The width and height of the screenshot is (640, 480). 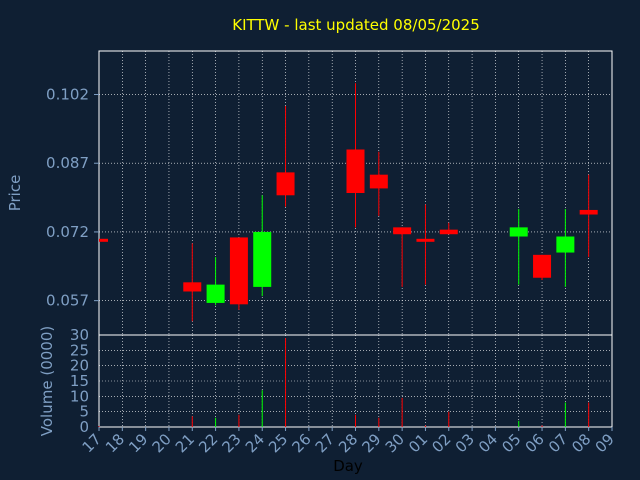 I want to click on day-tick-label: 24, so click(x=255, y=443).